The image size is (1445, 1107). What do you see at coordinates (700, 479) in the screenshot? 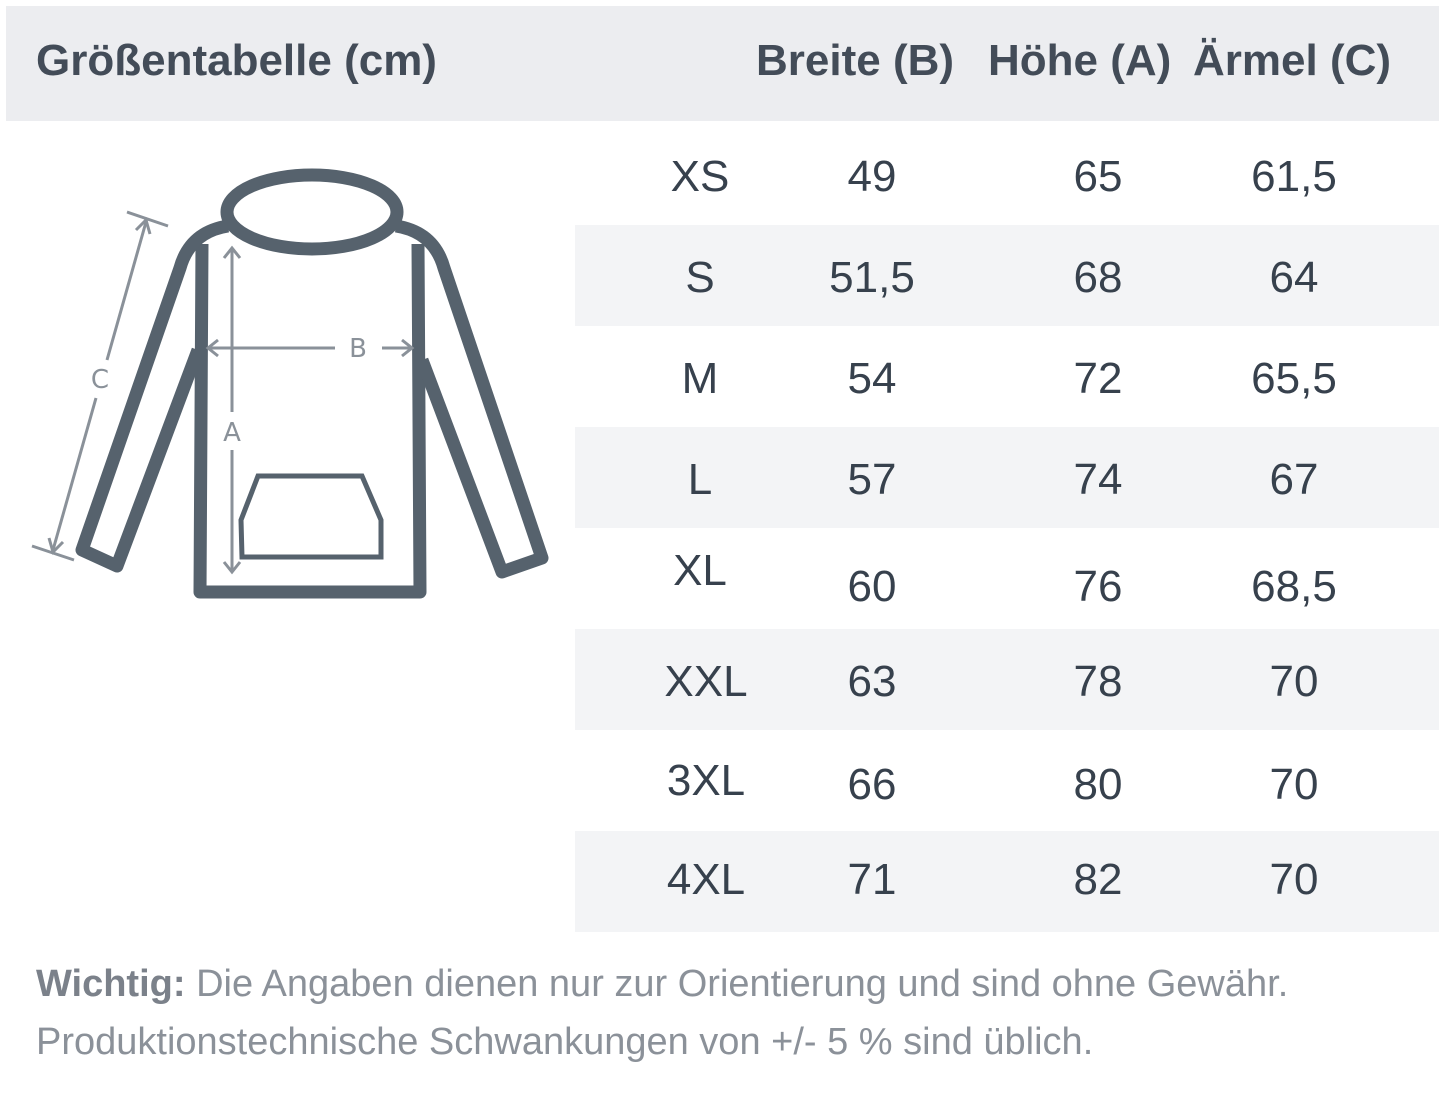
I see `size-cell: L` at bounding box center [700, 479].